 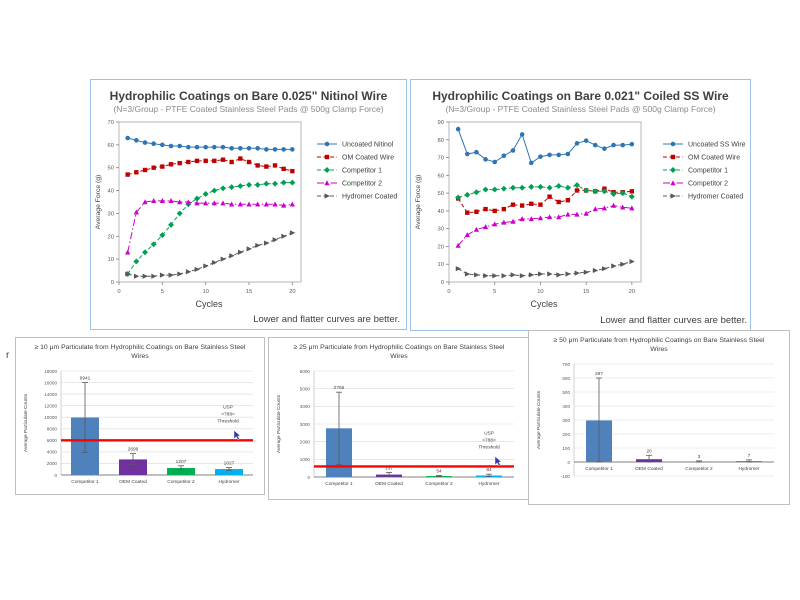 I want to click on bar-hydromer: 7 Hydromer, so click(x=749, y=462).